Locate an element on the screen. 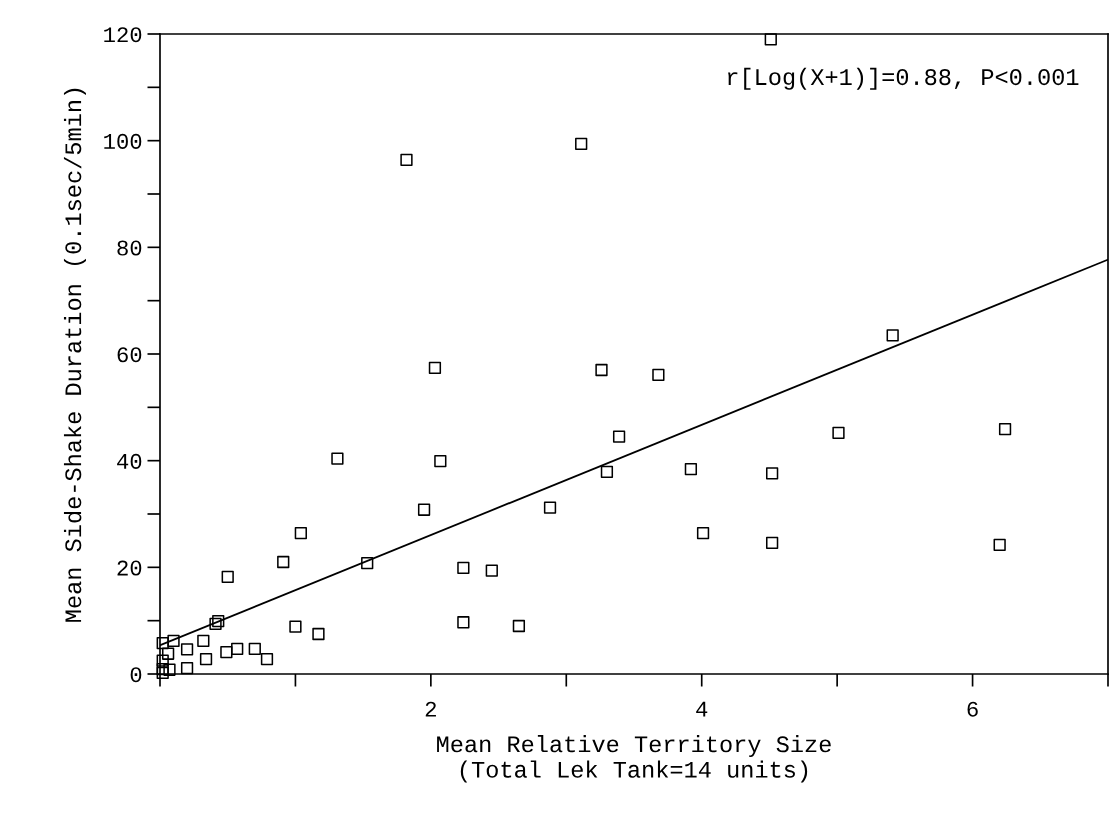 This screenshot has width=1114, height=817. x-tick-label: 4 is located at coordinates (702, 709).